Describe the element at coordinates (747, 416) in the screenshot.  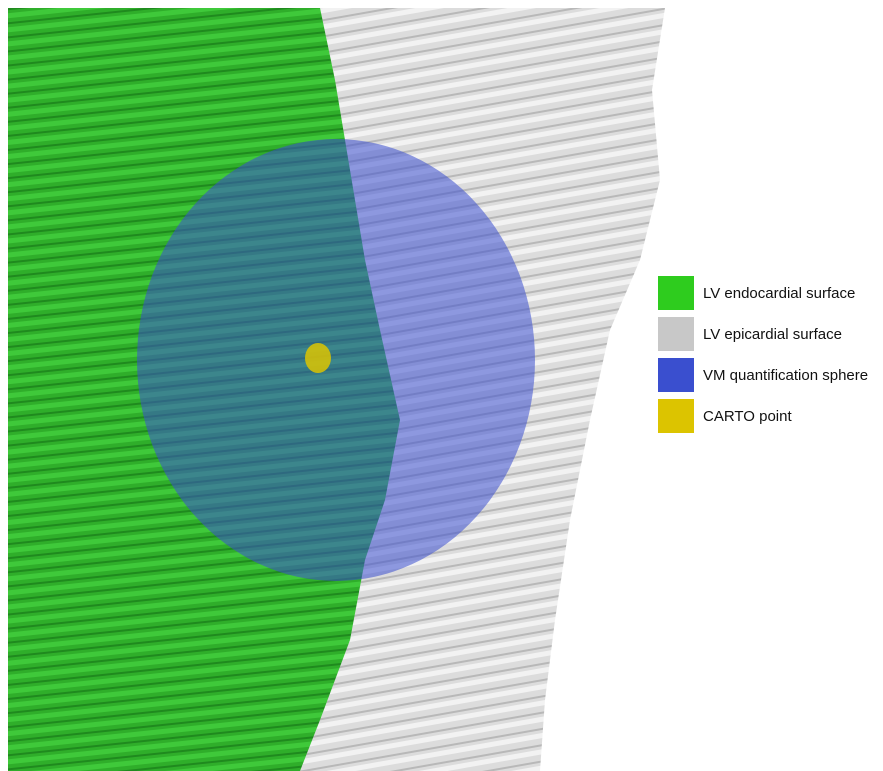
I see `legend-label: CARTO point` at that location.